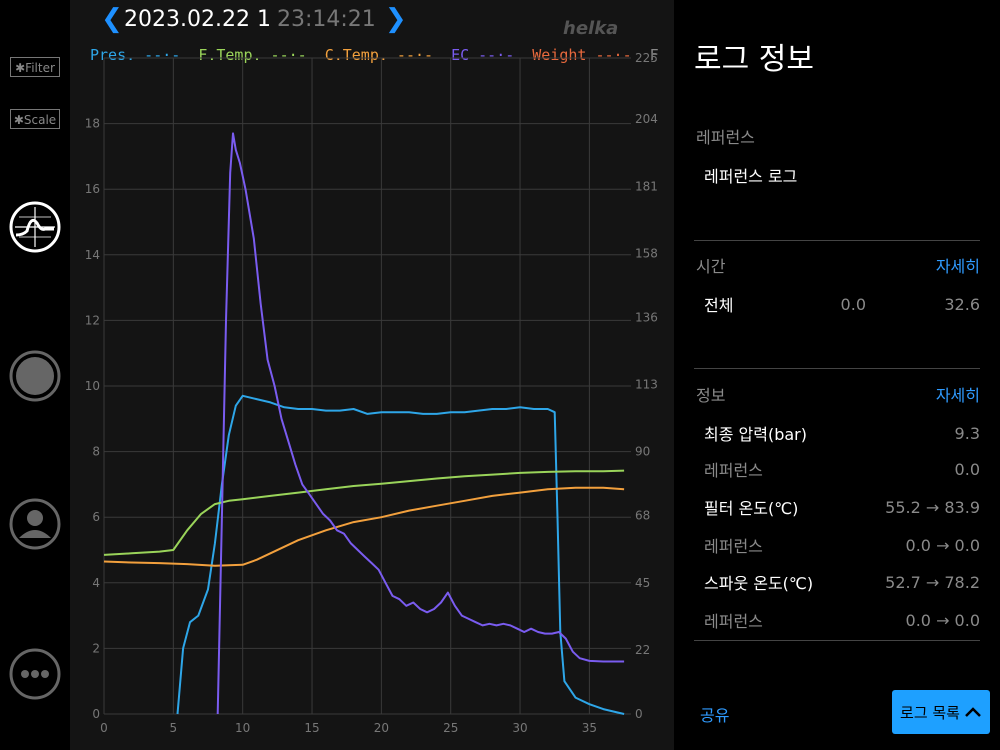 The height and width of the screenshot is (750, 1000). What do you see at coordinates (395, 19) in the screenshot?
I see `chevron-right-icon: ❯` at bounding box center [395, 19].